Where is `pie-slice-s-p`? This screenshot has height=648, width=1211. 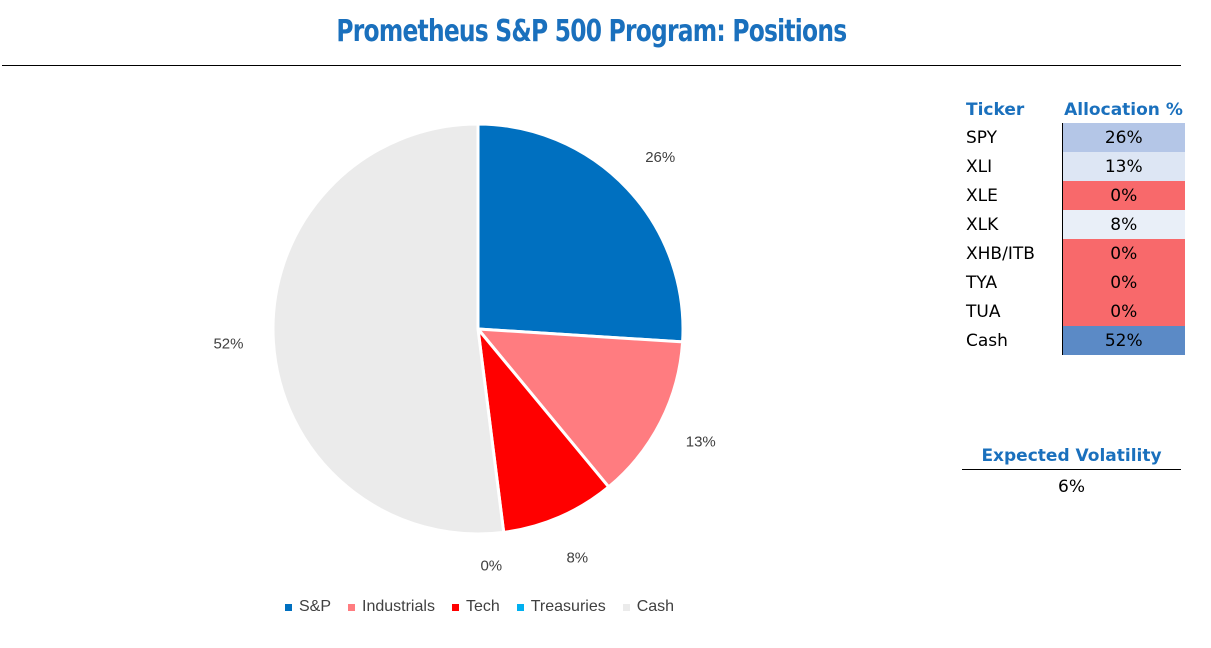 pie-slice-s-p is located at coordinates (580, 233).